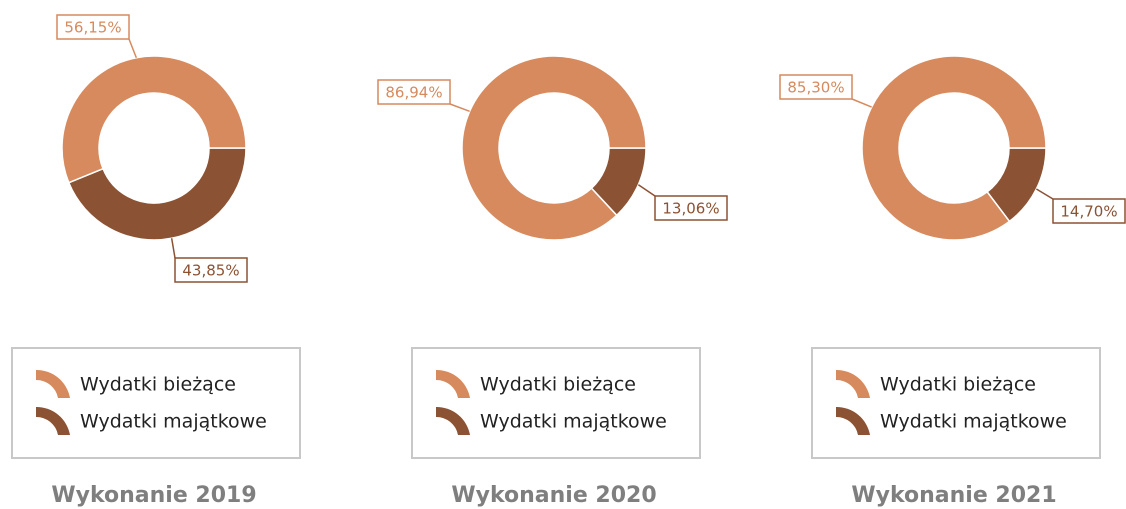  What do you see at coordinates (153, 495) in the screenshot?
I see `chart-title: Wykonanie 2019` at bounding box center [153, 495].